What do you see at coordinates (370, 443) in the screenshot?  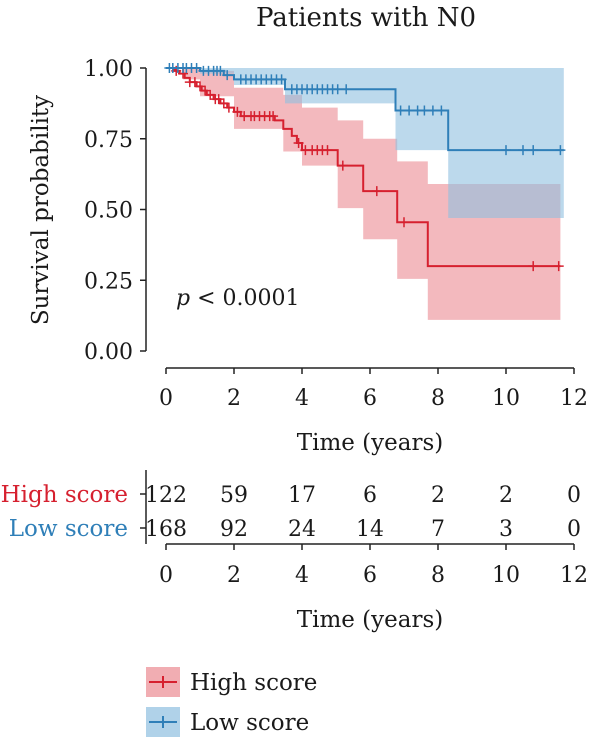 I see `x-axis-label: Time (years)` at bounding box center [370, 443].